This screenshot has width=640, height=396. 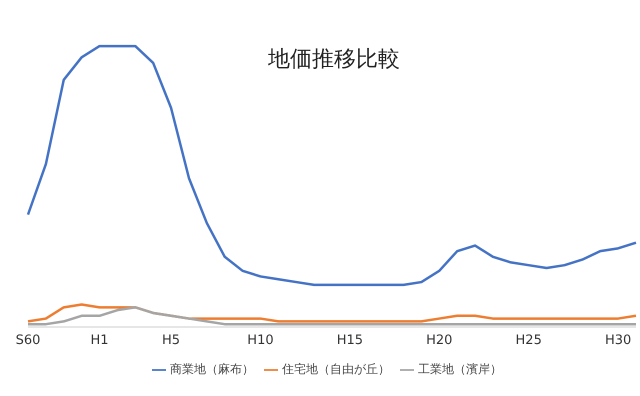 I want to click on x-tick-label: H10, so click(x=260, y=340).